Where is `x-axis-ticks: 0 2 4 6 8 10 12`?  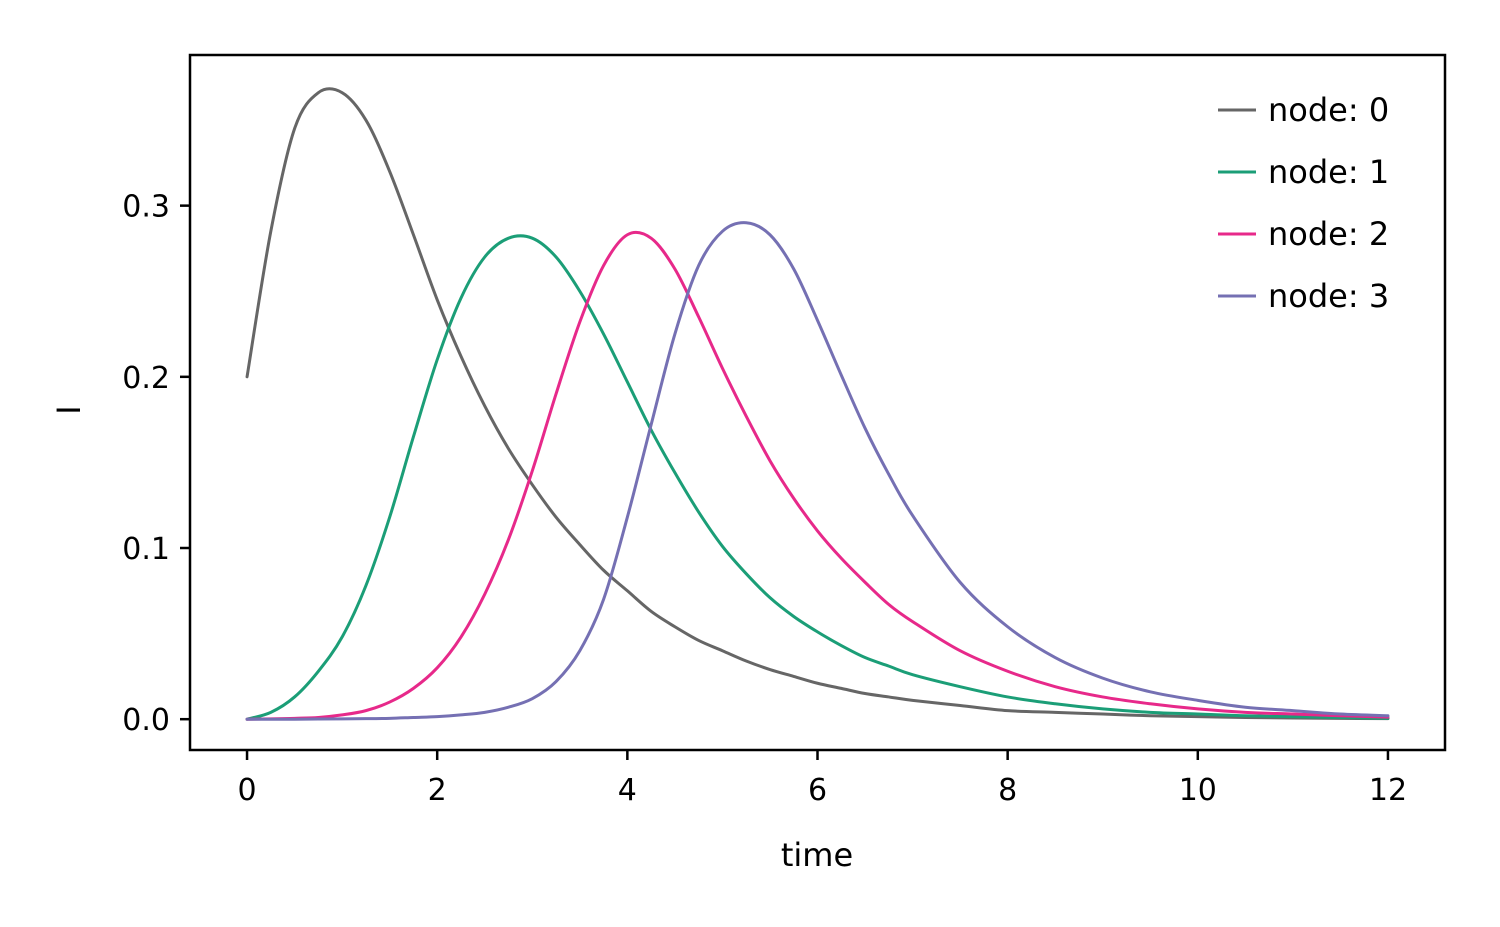 x-axis-ticks: 0 2 4 6 8 10 12 is located at coordinates (822, 779).